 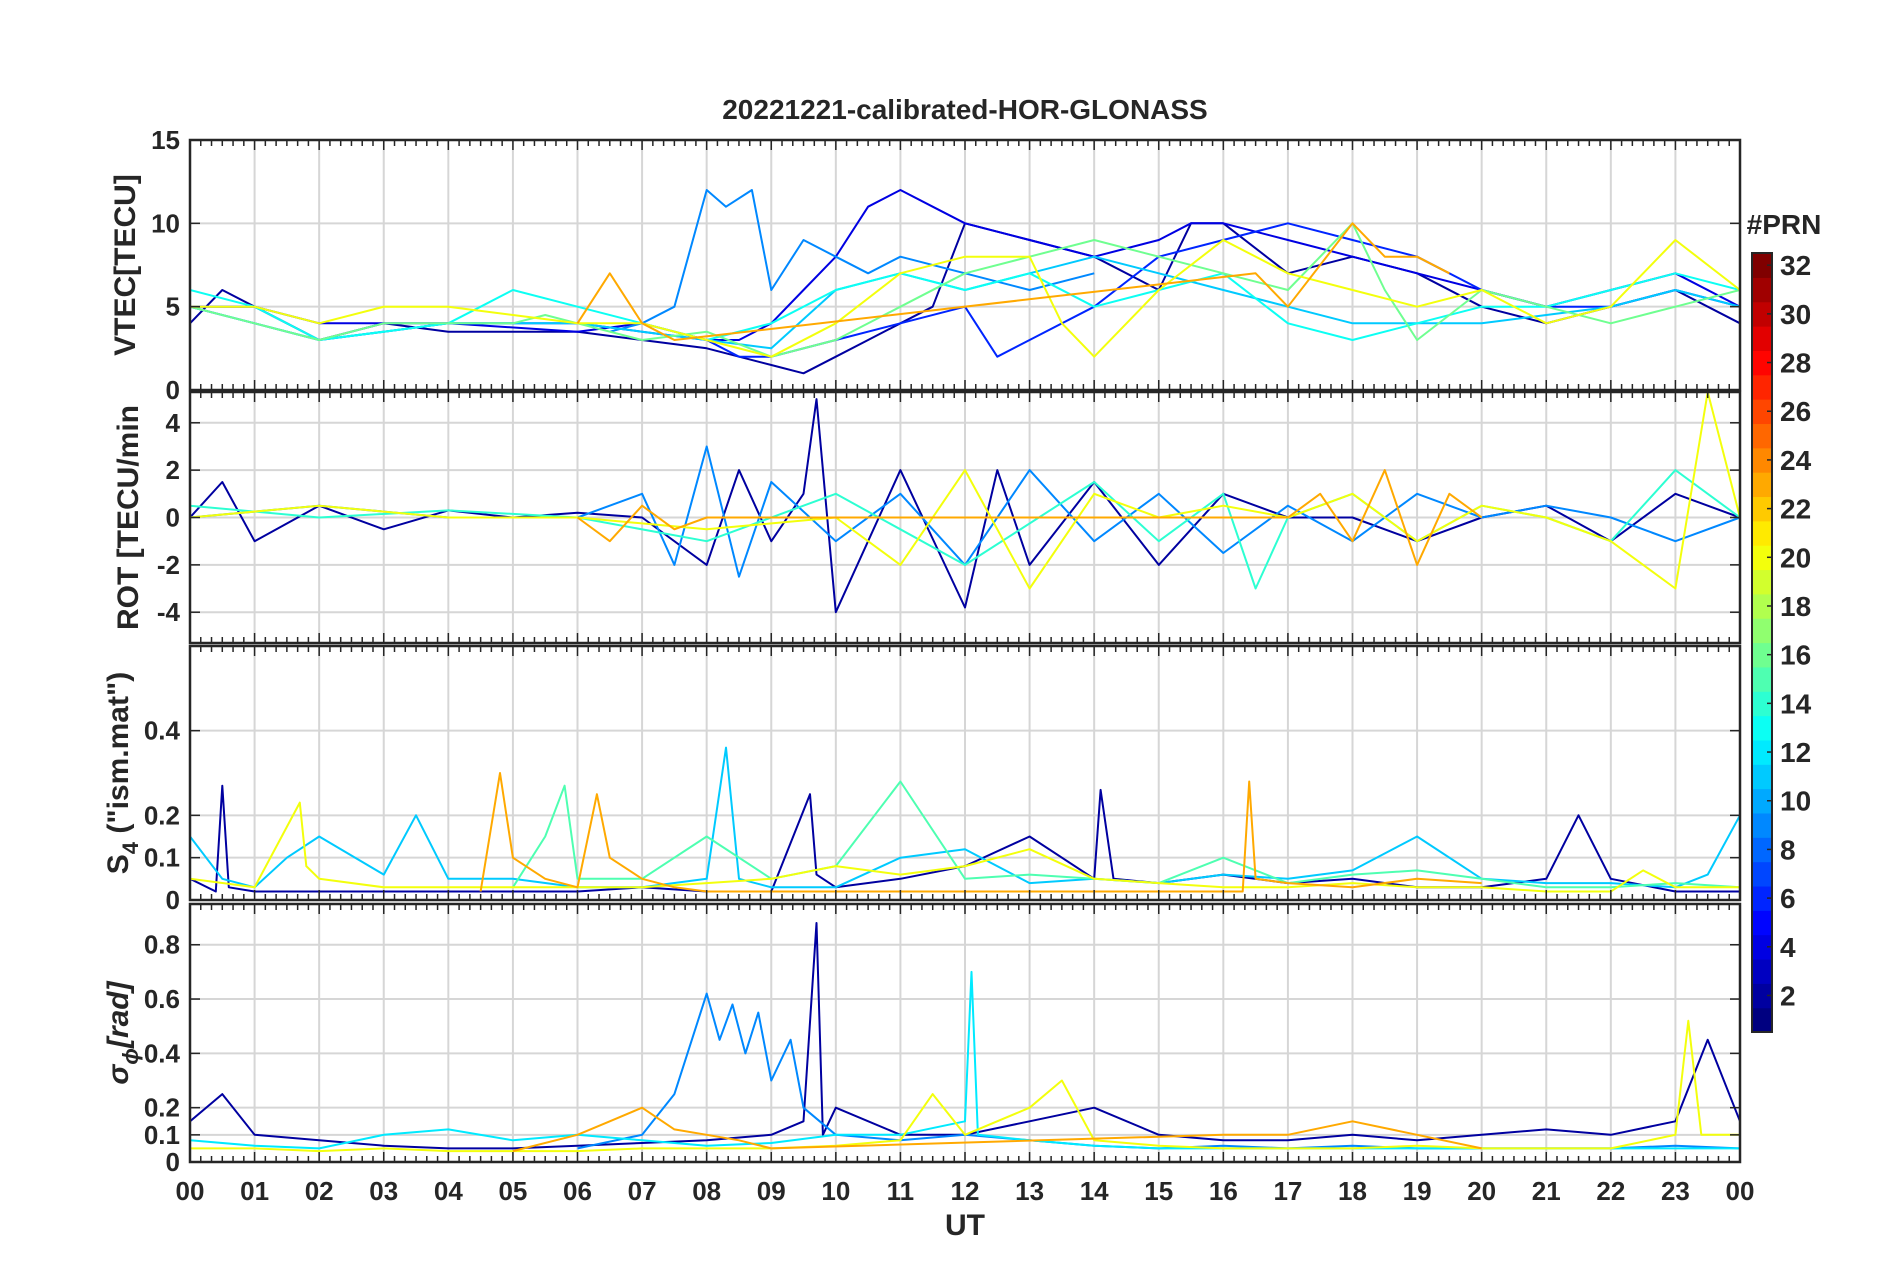 I want to click on y-tick-label: -2, so click(x=168, y=565).